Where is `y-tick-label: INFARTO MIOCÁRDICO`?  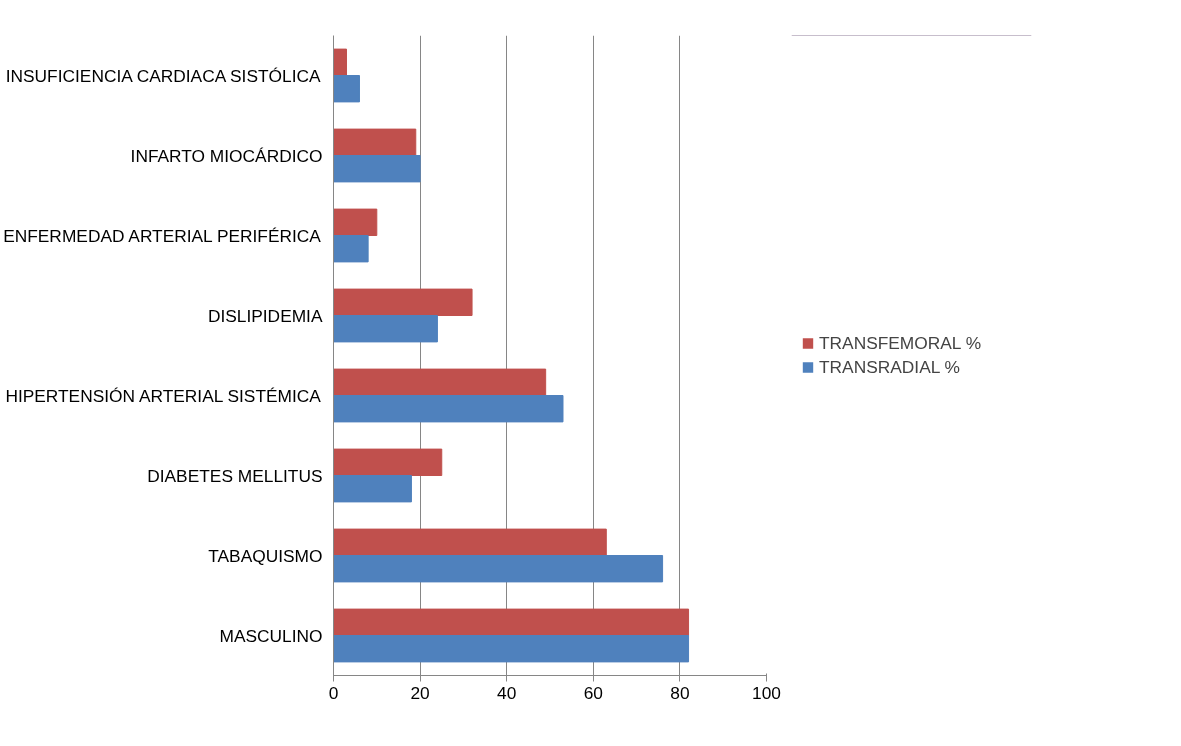 y-tick-label: INFARTO MIOCÁRDICO is located at coordinates (226, 155).